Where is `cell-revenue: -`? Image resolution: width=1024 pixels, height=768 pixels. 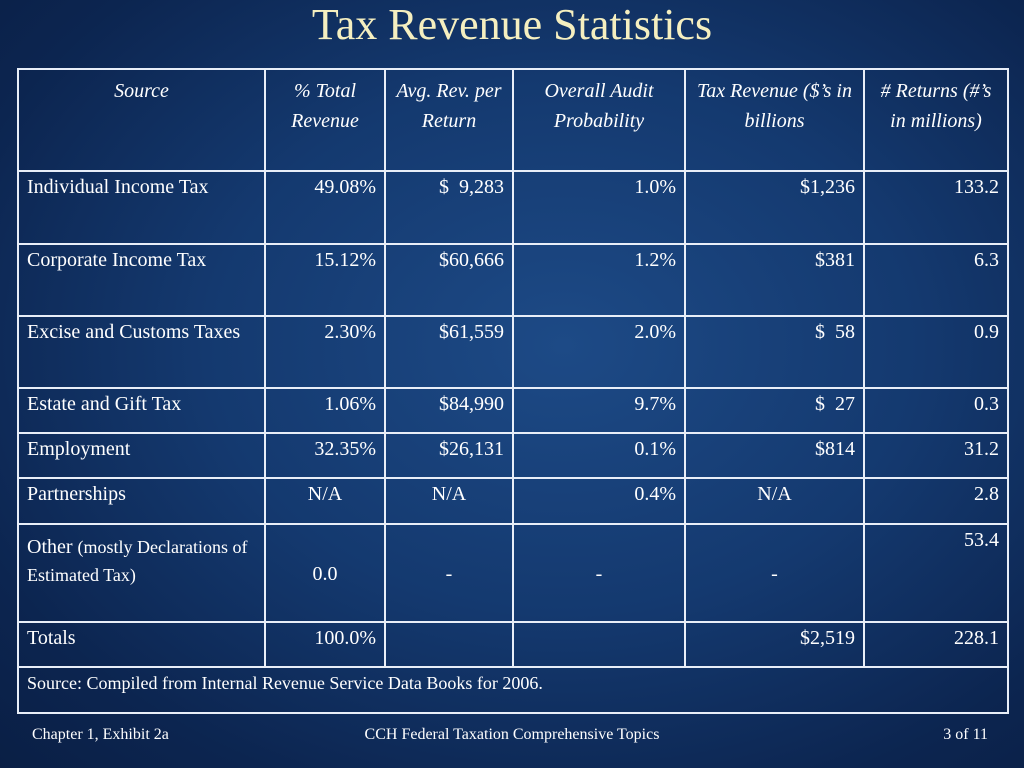
cell-revenue: - is located at coordinates (774, 573).